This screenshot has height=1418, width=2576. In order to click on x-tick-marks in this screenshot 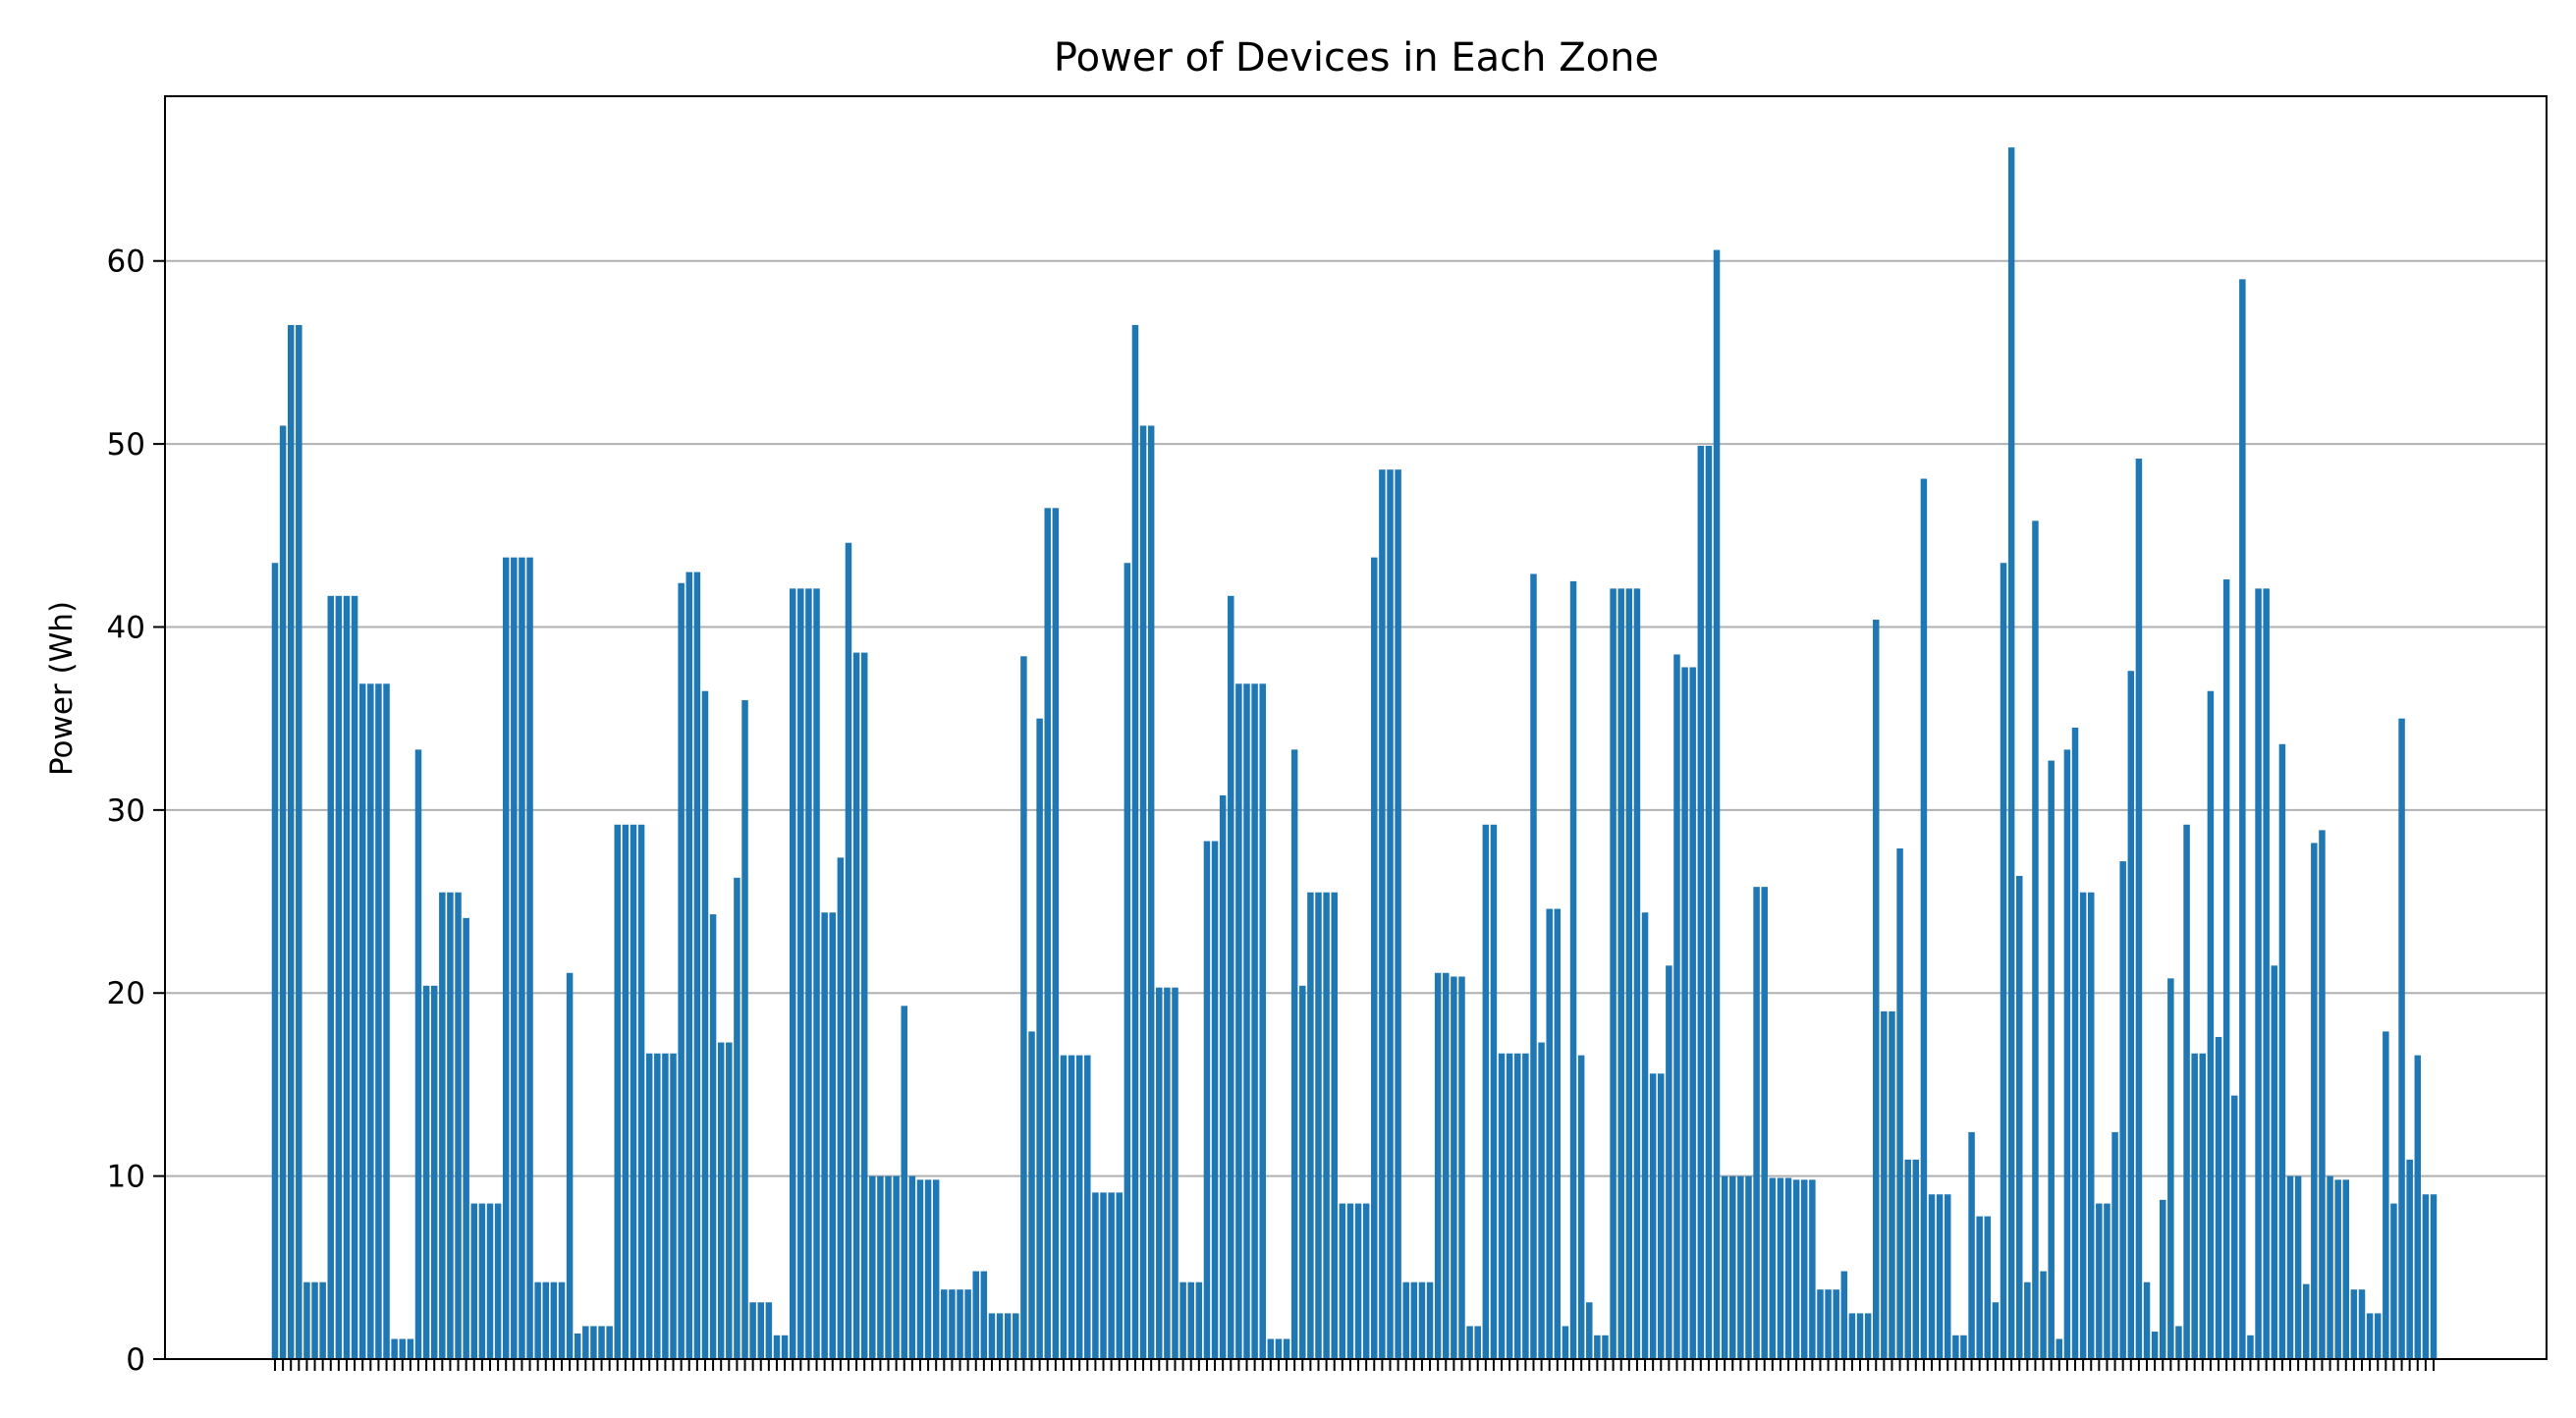, I will do `click(1354, 1365)`.